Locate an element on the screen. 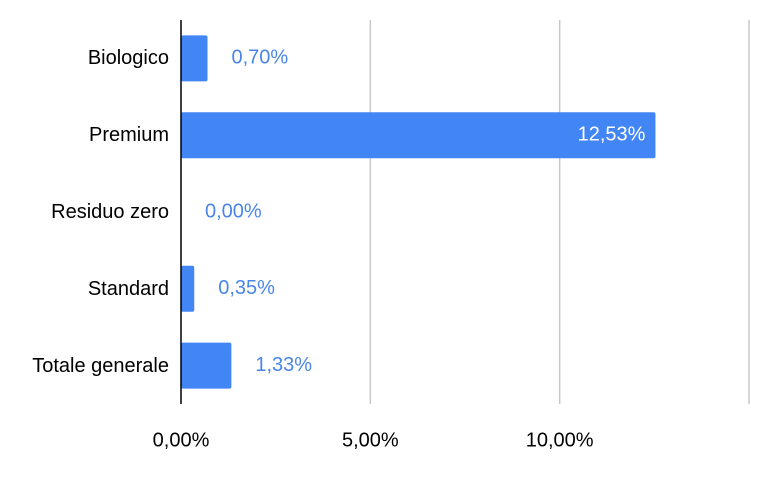  data-label: 1,33% is located at coordinates (283, 365).